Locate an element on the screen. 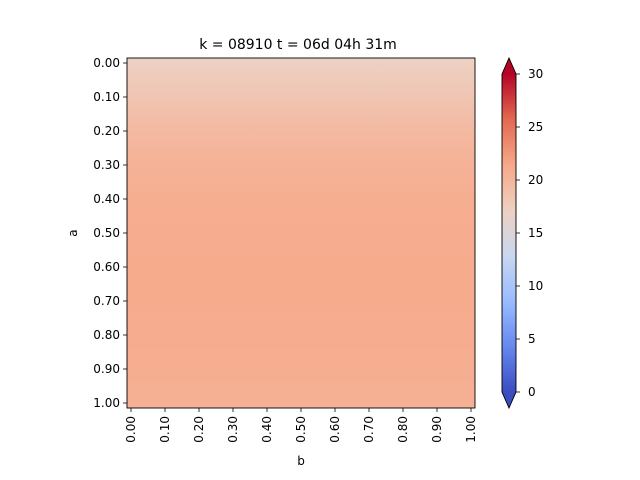  colorbar-tick-label: 25 is located at coordinates (535, 127).